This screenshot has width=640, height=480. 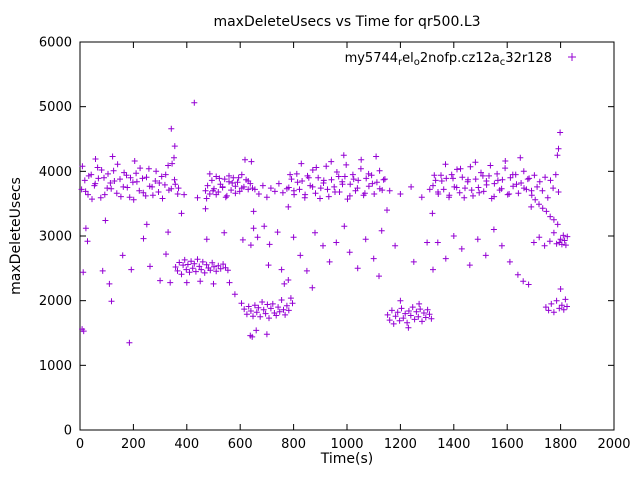 What do you see at coordinates (507, 444) in the screenshot?
I see `x-tick-label: 1600` at bounding box center [507, 444].